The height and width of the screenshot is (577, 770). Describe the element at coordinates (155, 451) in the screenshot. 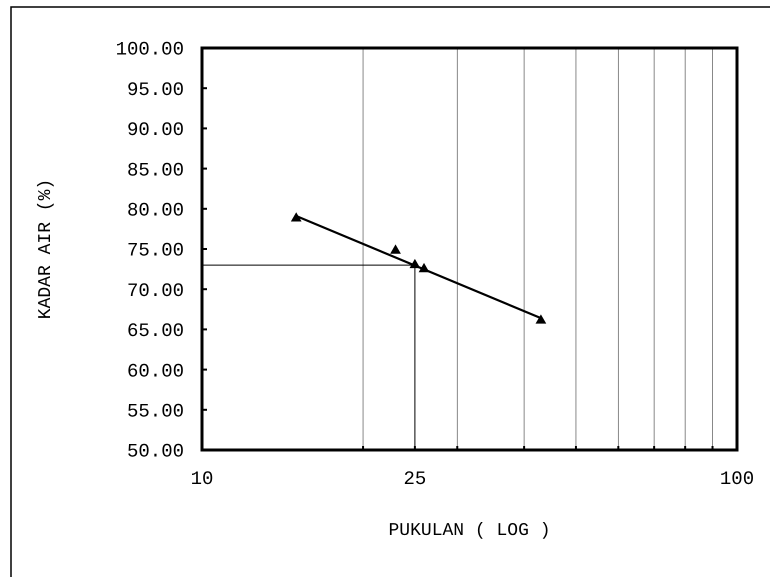

I see `y-tick-label: 50.00` at that location.